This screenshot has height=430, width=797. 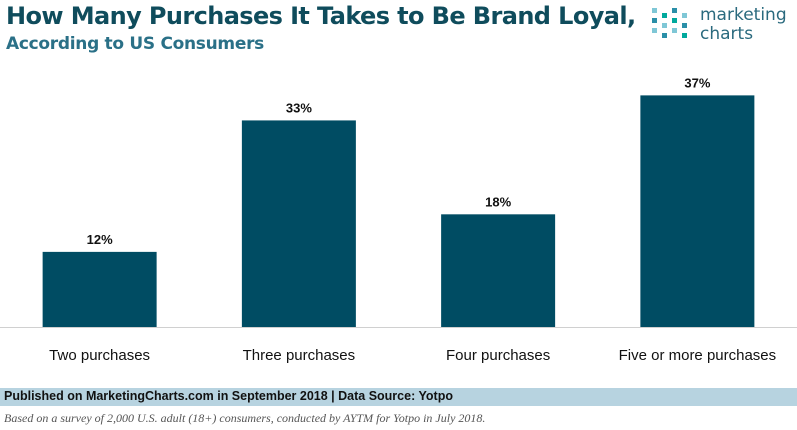 I want to click on bar-value-label: 37%, so click(x=697, y=82).